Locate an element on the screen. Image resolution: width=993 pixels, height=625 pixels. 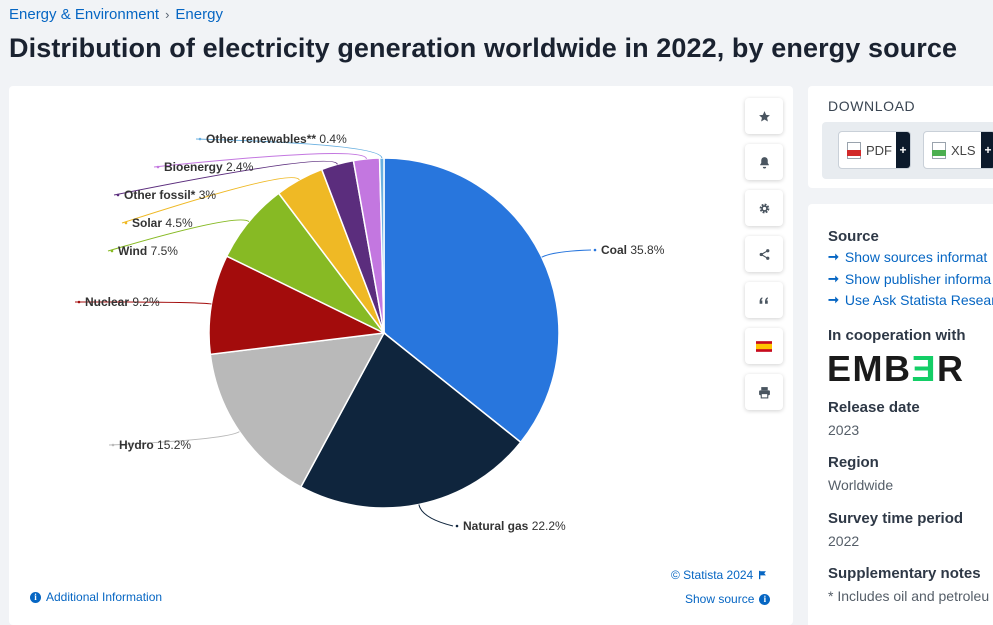
survey-period-value: 2022 is located at coordinates (844, 541).